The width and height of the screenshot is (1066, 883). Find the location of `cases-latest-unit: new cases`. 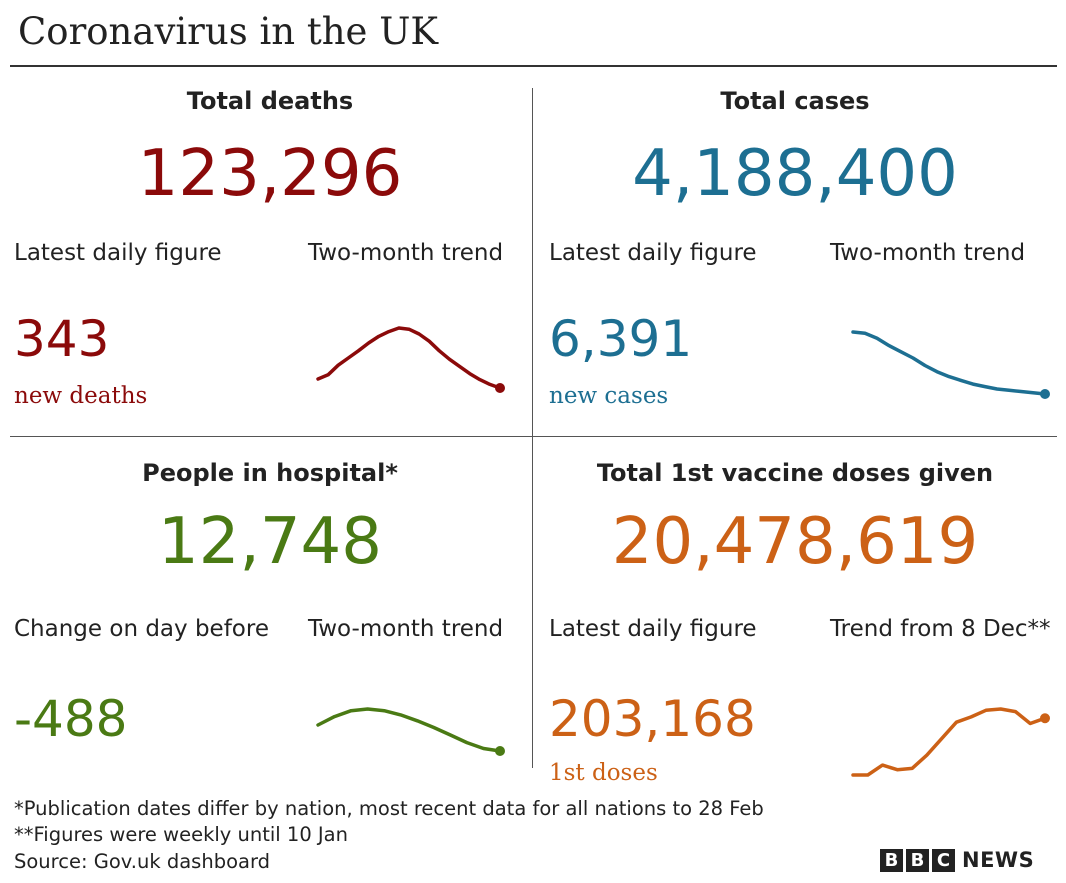

cases-latest-unit: new cases is located at coordinates (609, 396).